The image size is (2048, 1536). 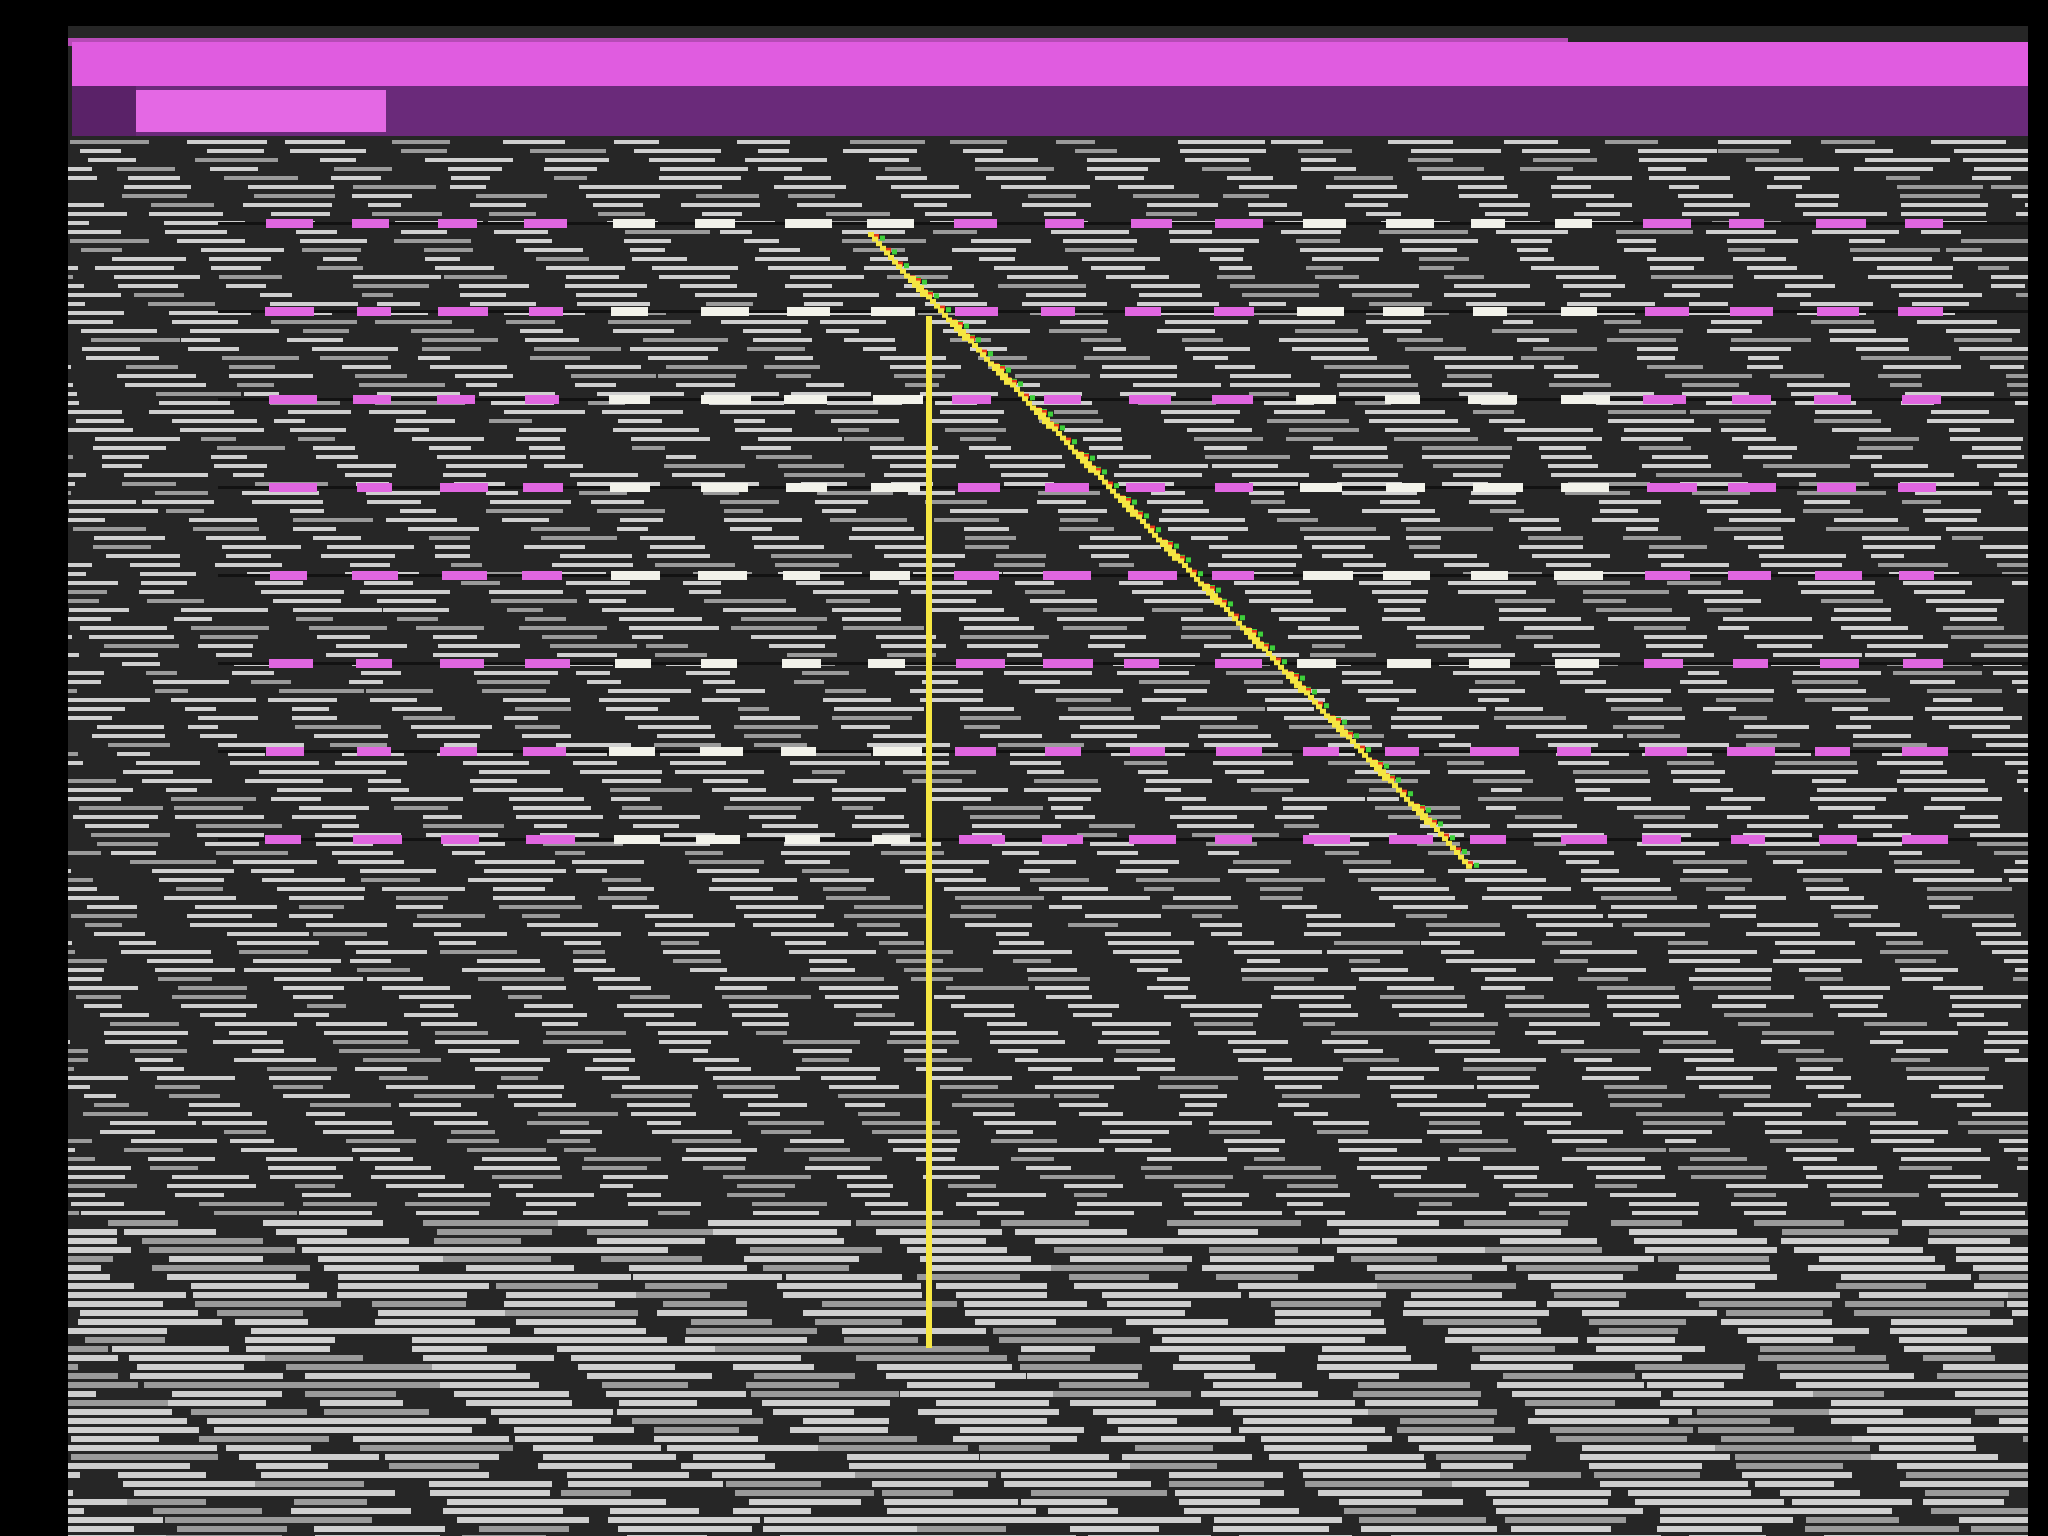 I want to click on dashed-row-line, so click(x=1123, y=839).